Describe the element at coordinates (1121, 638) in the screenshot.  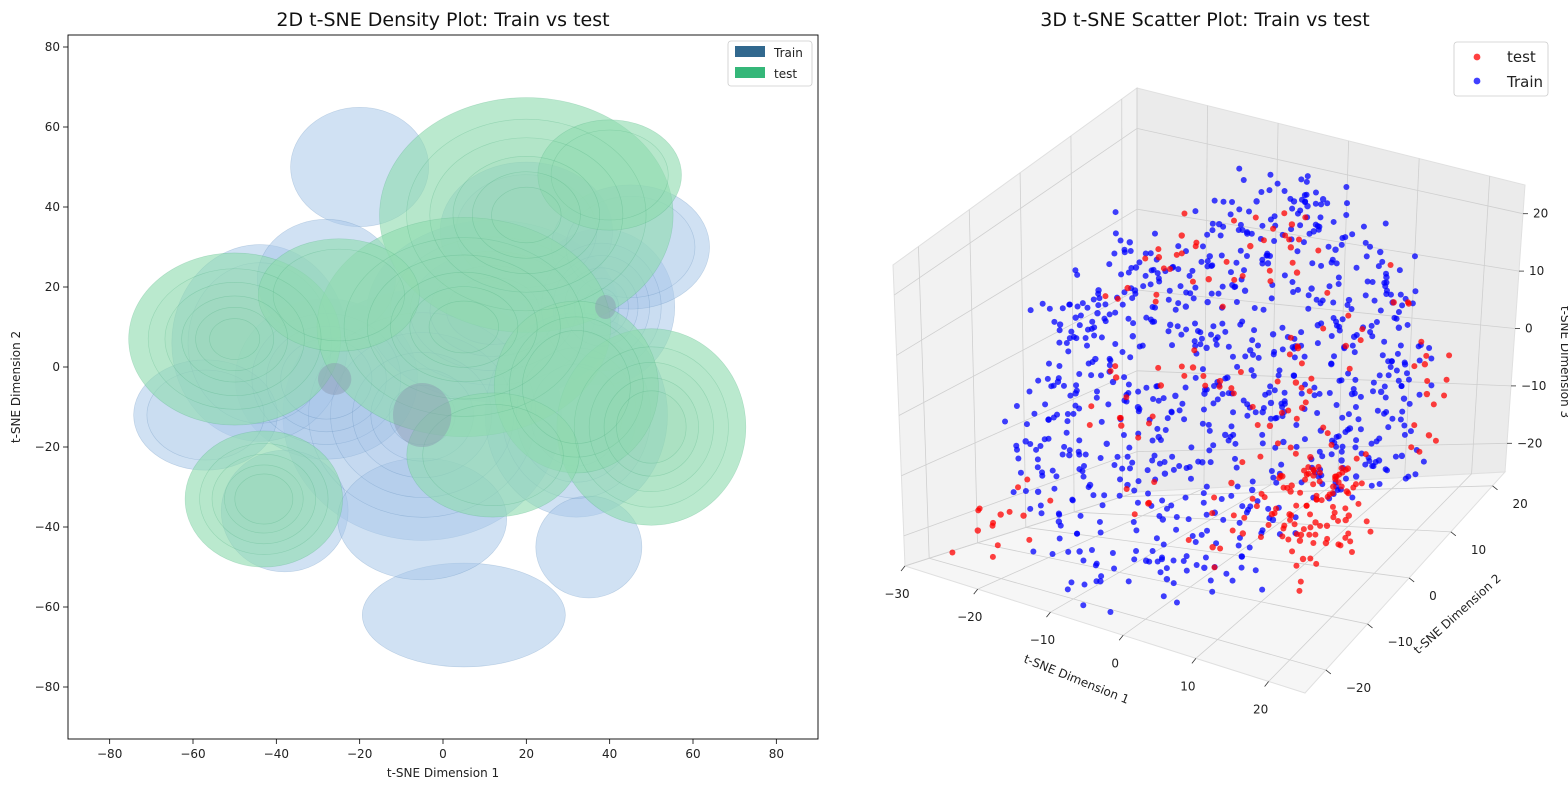
I see `x3d-tick-mark` at that location.